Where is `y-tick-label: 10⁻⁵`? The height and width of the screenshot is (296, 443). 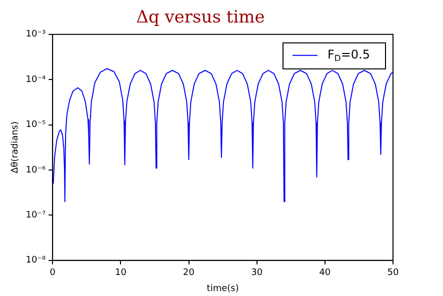 y-tick-label: 10⁻⁵ is located at coordinates (36, 125).